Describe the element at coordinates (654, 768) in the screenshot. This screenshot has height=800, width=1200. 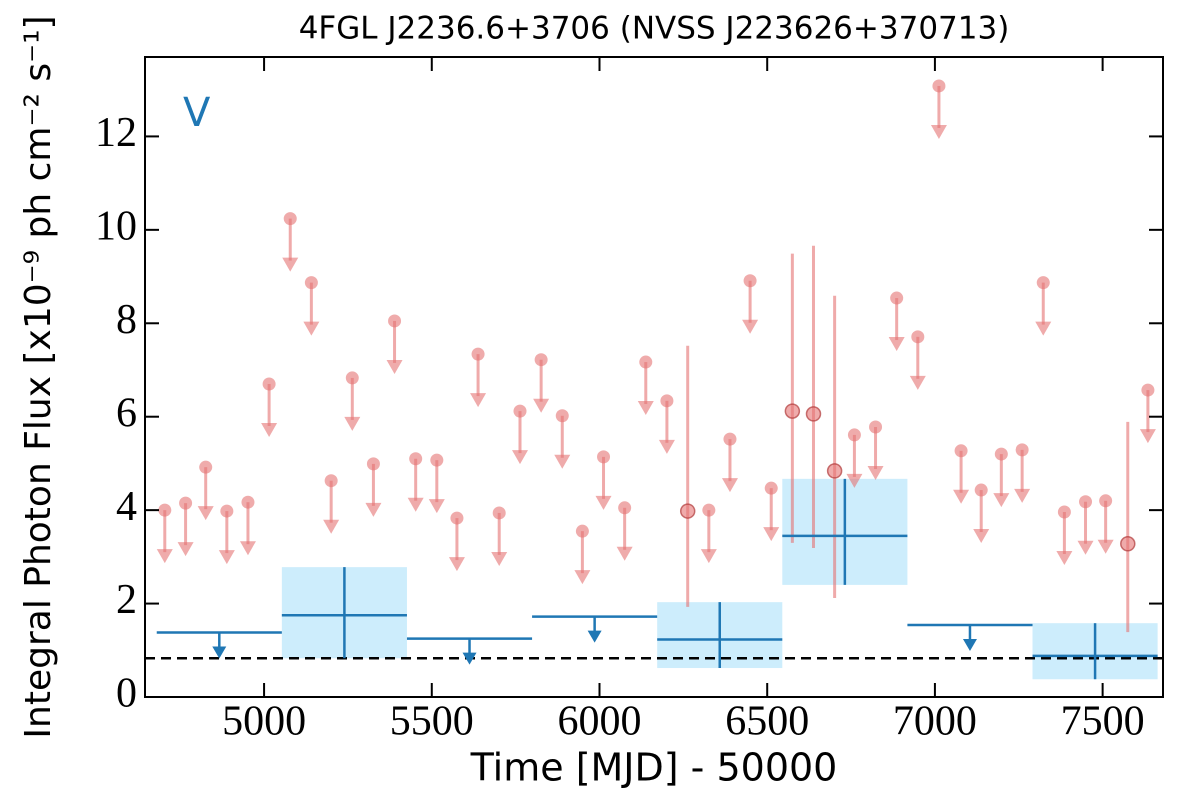
I see `x-axis-label: Time [MJD] - 50000` at that location.